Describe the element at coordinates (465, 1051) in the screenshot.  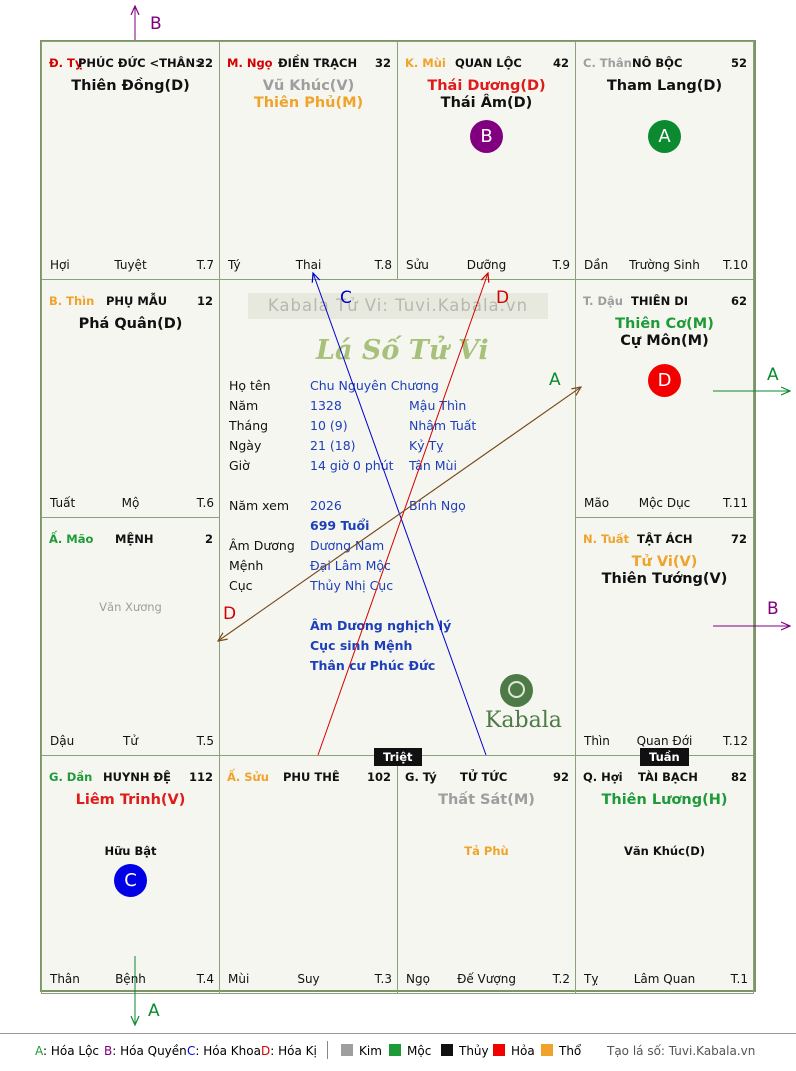
I see `element-legend: Thủy` at that location.